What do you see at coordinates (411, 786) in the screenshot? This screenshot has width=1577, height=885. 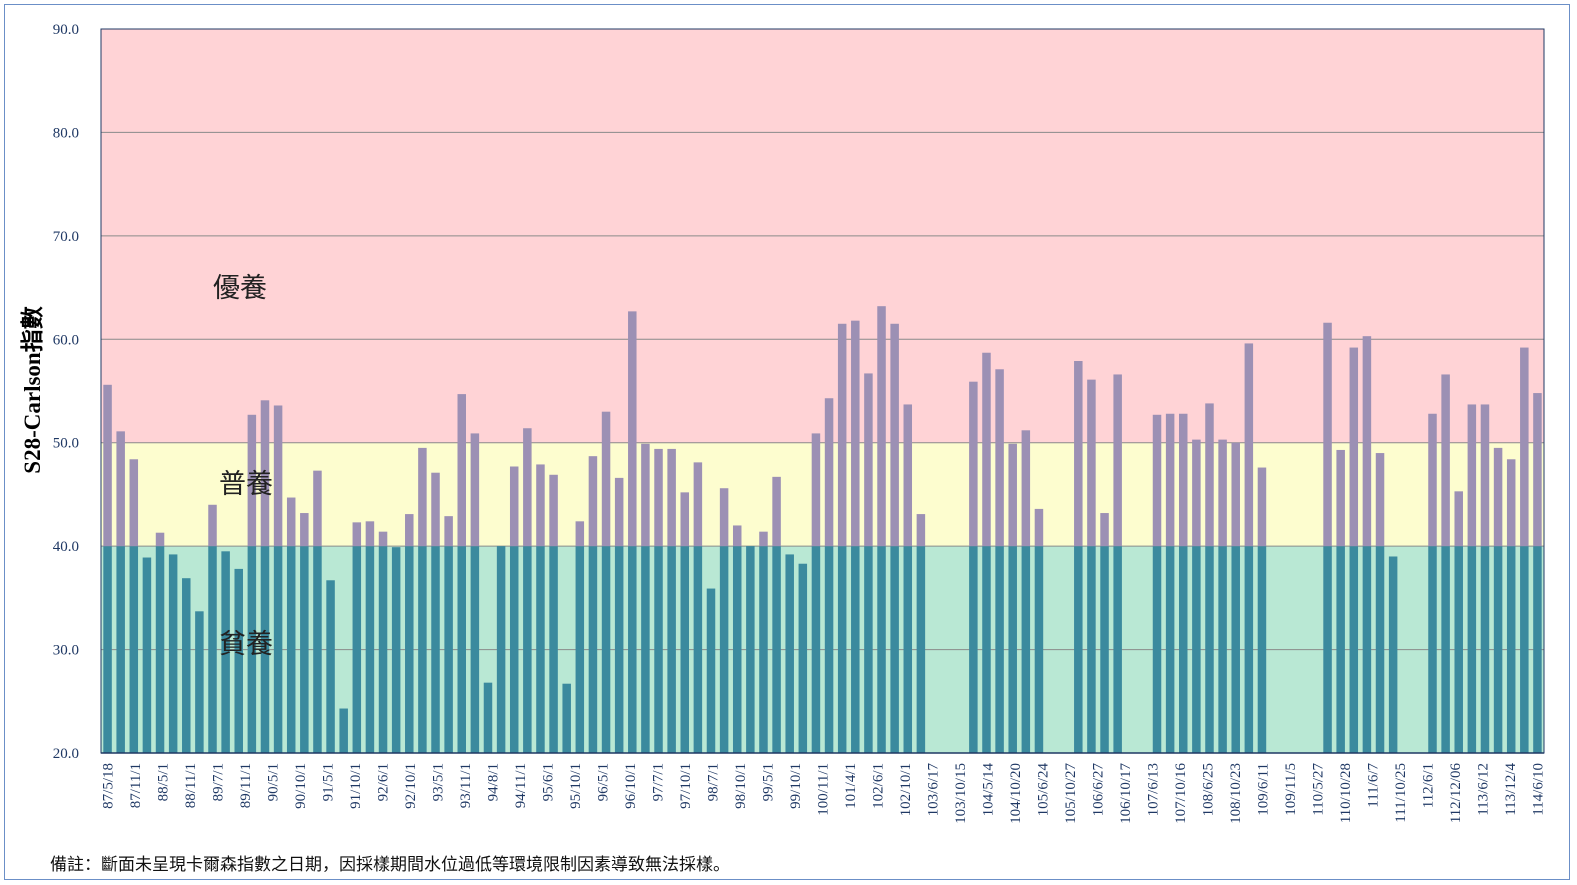 I see `x-tick-label: 92/10/1` at bounding box center [411, 786].